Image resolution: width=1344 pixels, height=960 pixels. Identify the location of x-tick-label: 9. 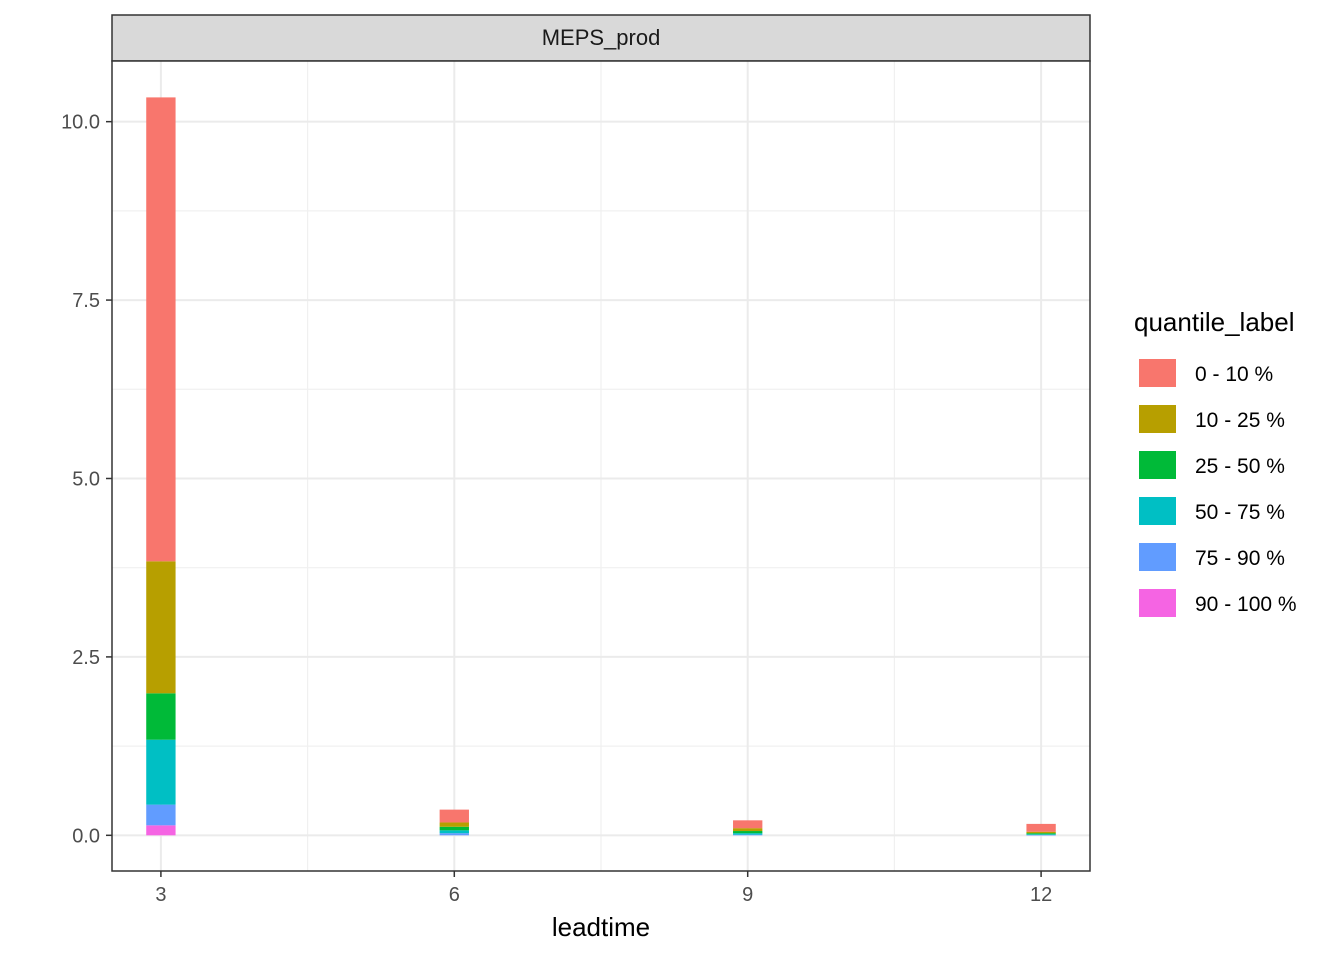
(747, 895).